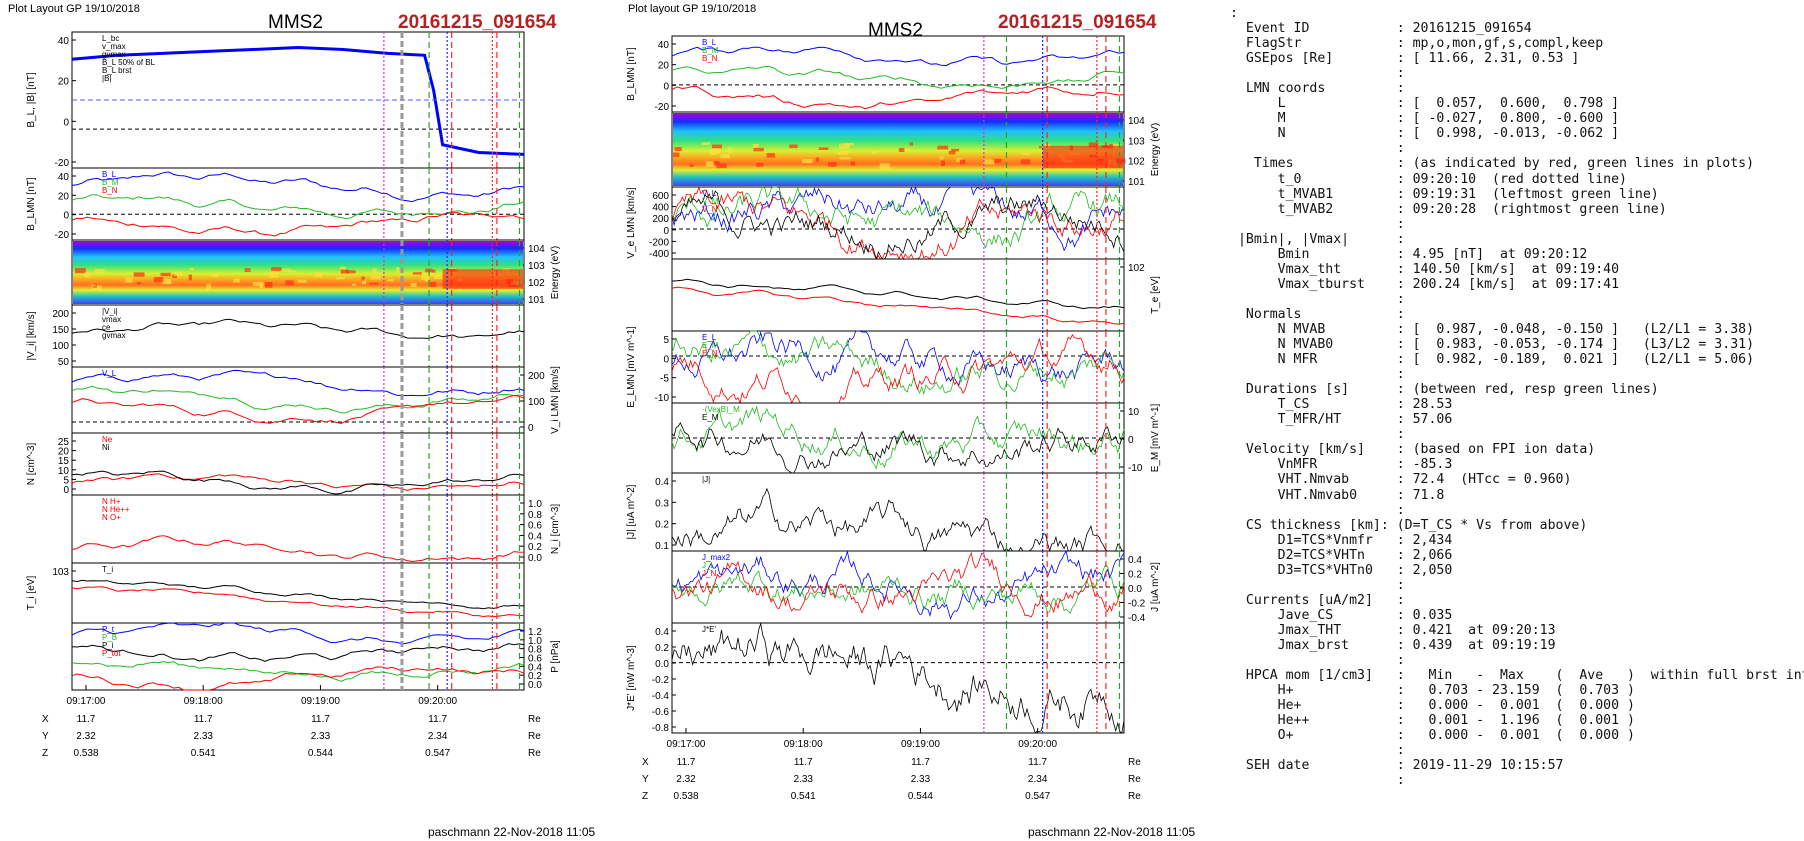 The height and width of the screenshot is (841, 1804). I want to click on right-footer: paschmann 22-Nov-2018 11:05, so click(1112, 832).